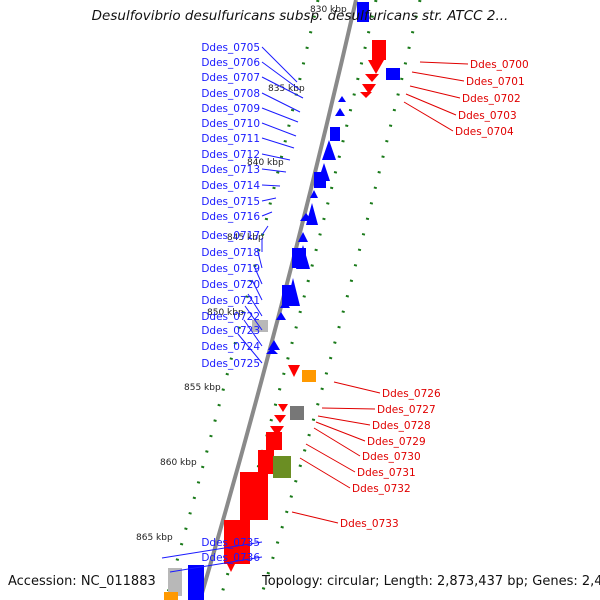 Image resolution: width=600 pixels, height=600 pixels. Describe the element at coordinates (230, 78) in the screenshot. I see `gene-label-left: Ddes_0707` at that location.